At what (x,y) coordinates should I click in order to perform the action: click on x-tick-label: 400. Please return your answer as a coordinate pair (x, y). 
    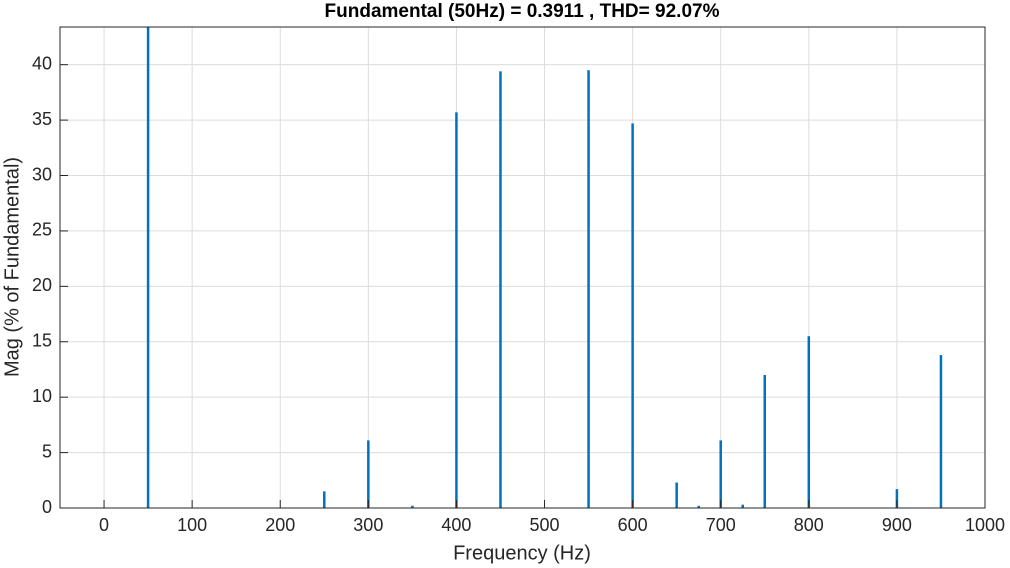
    Looking at the image, I should click on (456, 525).